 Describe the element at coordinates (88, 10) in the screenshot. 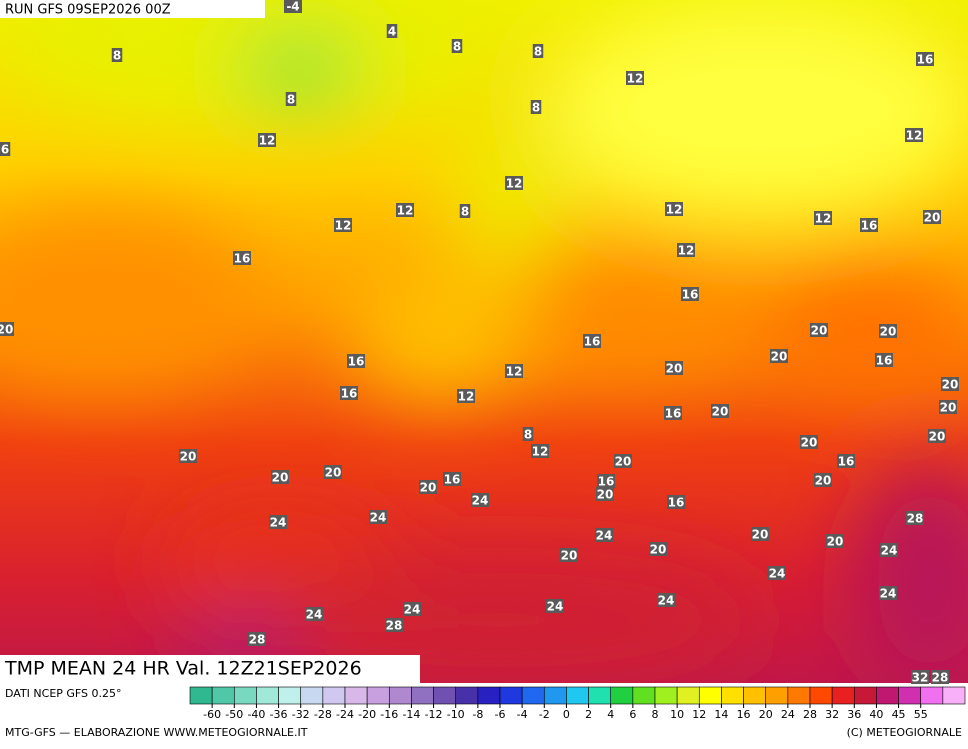

I see `run-label: RUN GFS 09SEP2026 00Z` at that location.